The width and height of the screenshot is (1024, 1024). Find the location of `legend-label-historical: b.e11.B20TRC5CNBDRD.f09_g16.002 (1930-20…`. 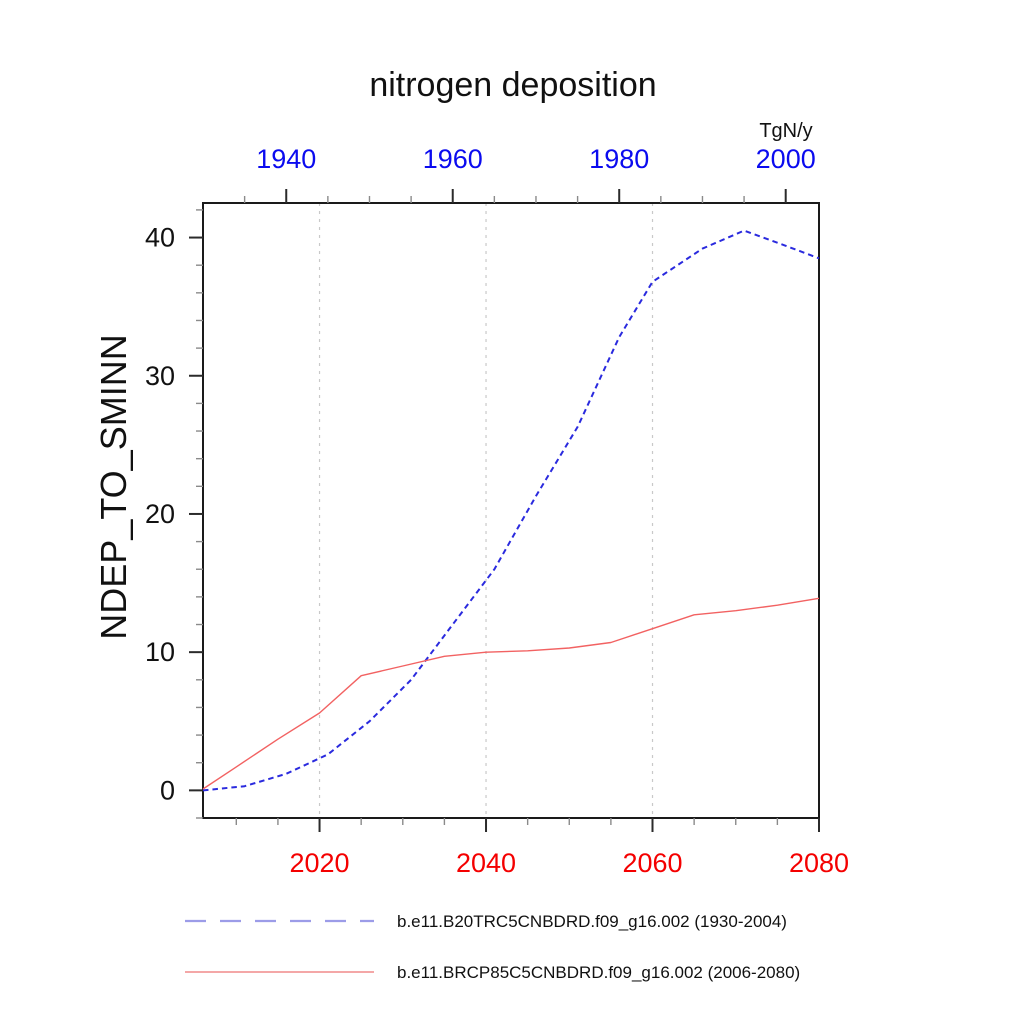

legend-label-historical: b.e11.B20TRC5CNBDRD.f09_g16.002 (1930-20… is located at coordinates (592, 921).